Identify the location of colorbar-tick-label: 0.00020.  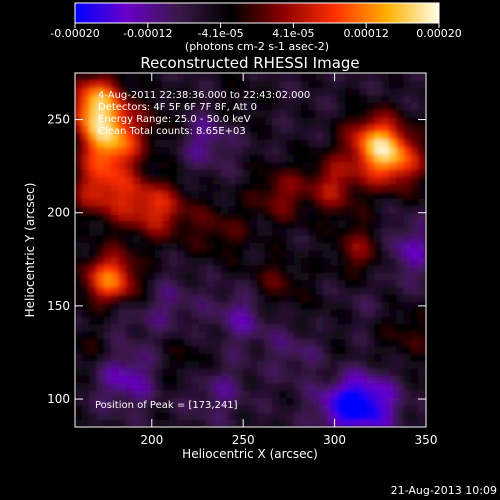
(439, 33).